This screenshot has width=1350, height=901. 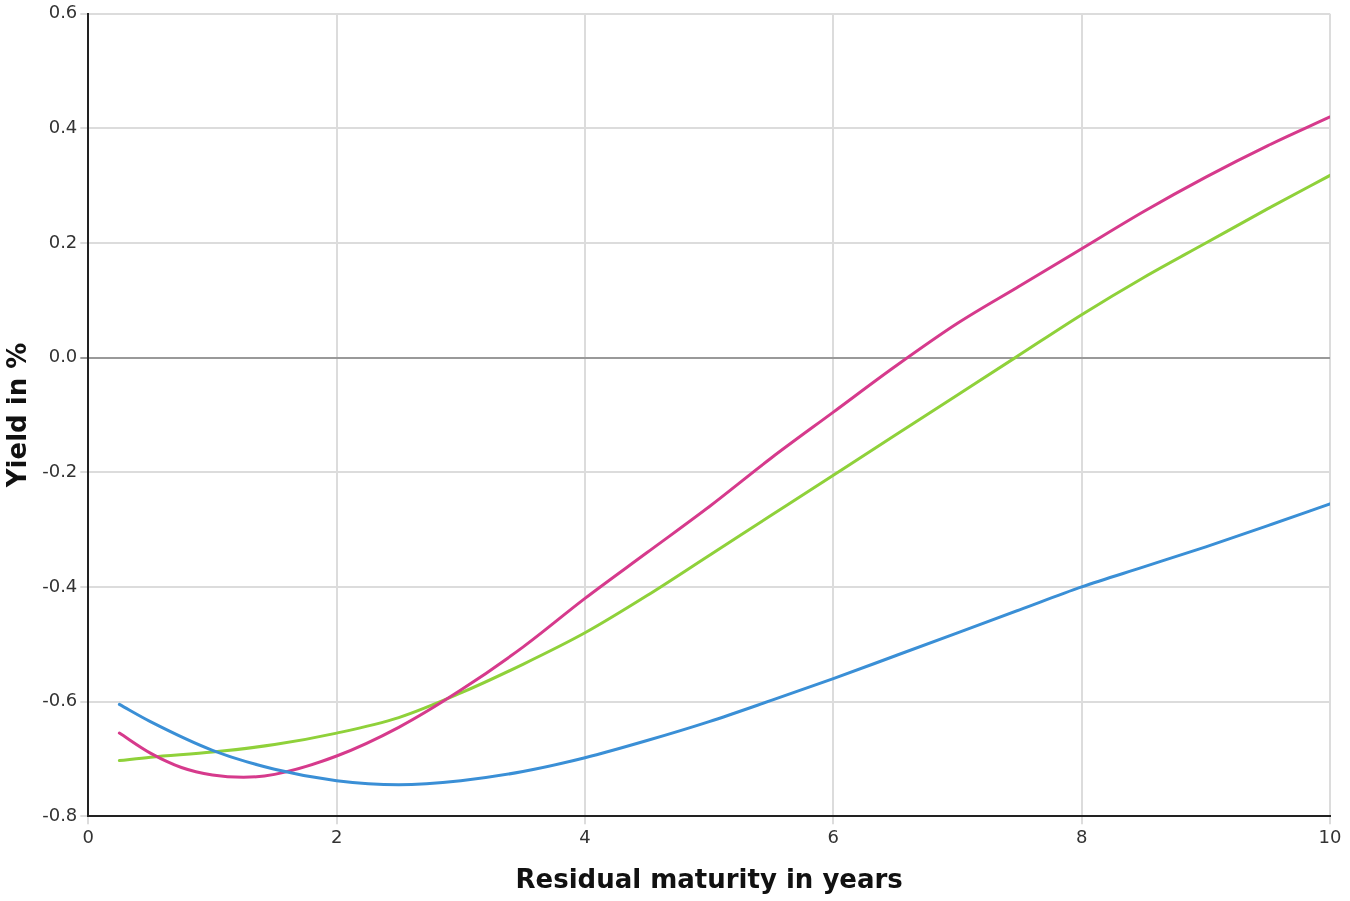 What do you see at coordinates (60, 814) in the screenshot?
I see `y-tick-label: -0.8` at bounding box center [60, 814].